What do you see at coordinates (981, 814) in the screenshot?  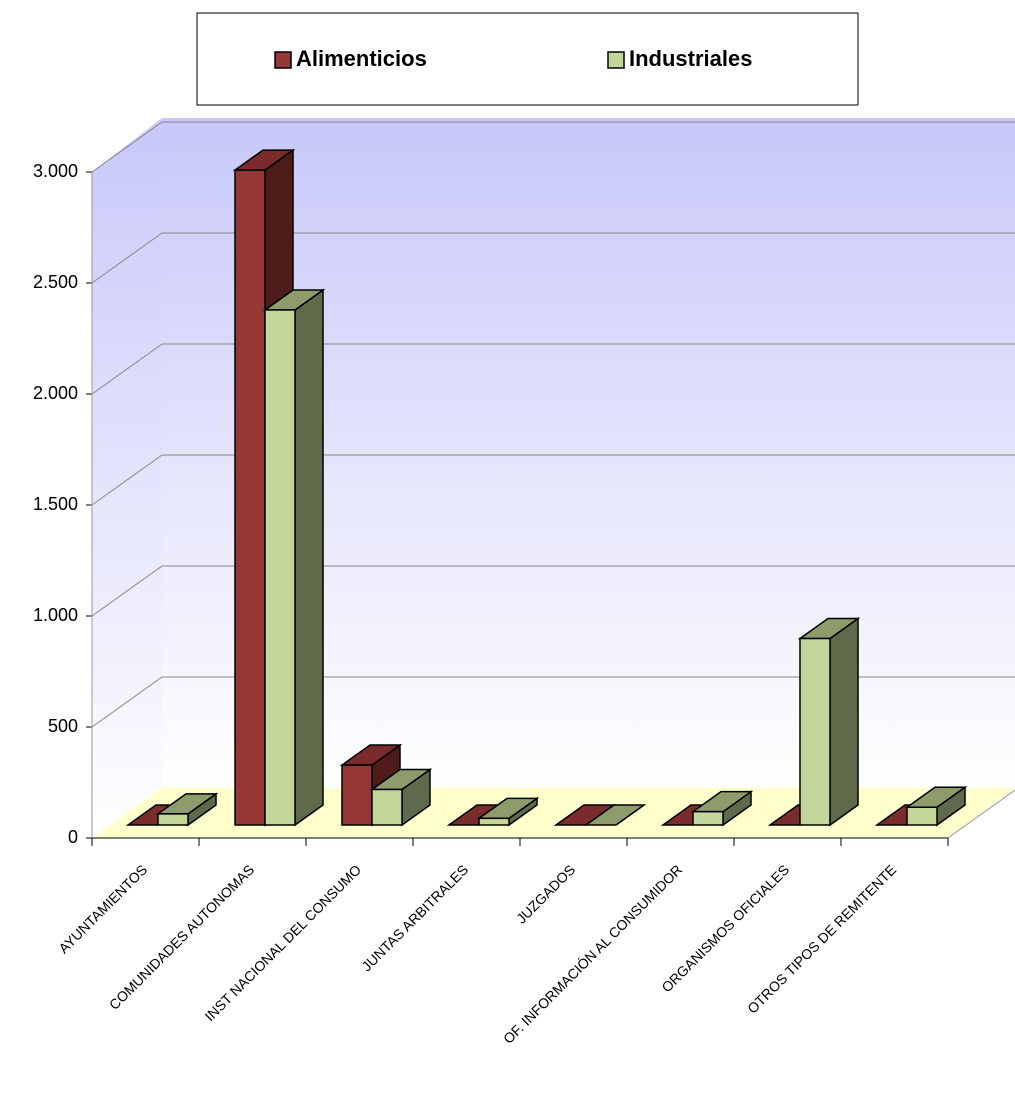 I see `floor-edge` at bounding box center [981, 814].